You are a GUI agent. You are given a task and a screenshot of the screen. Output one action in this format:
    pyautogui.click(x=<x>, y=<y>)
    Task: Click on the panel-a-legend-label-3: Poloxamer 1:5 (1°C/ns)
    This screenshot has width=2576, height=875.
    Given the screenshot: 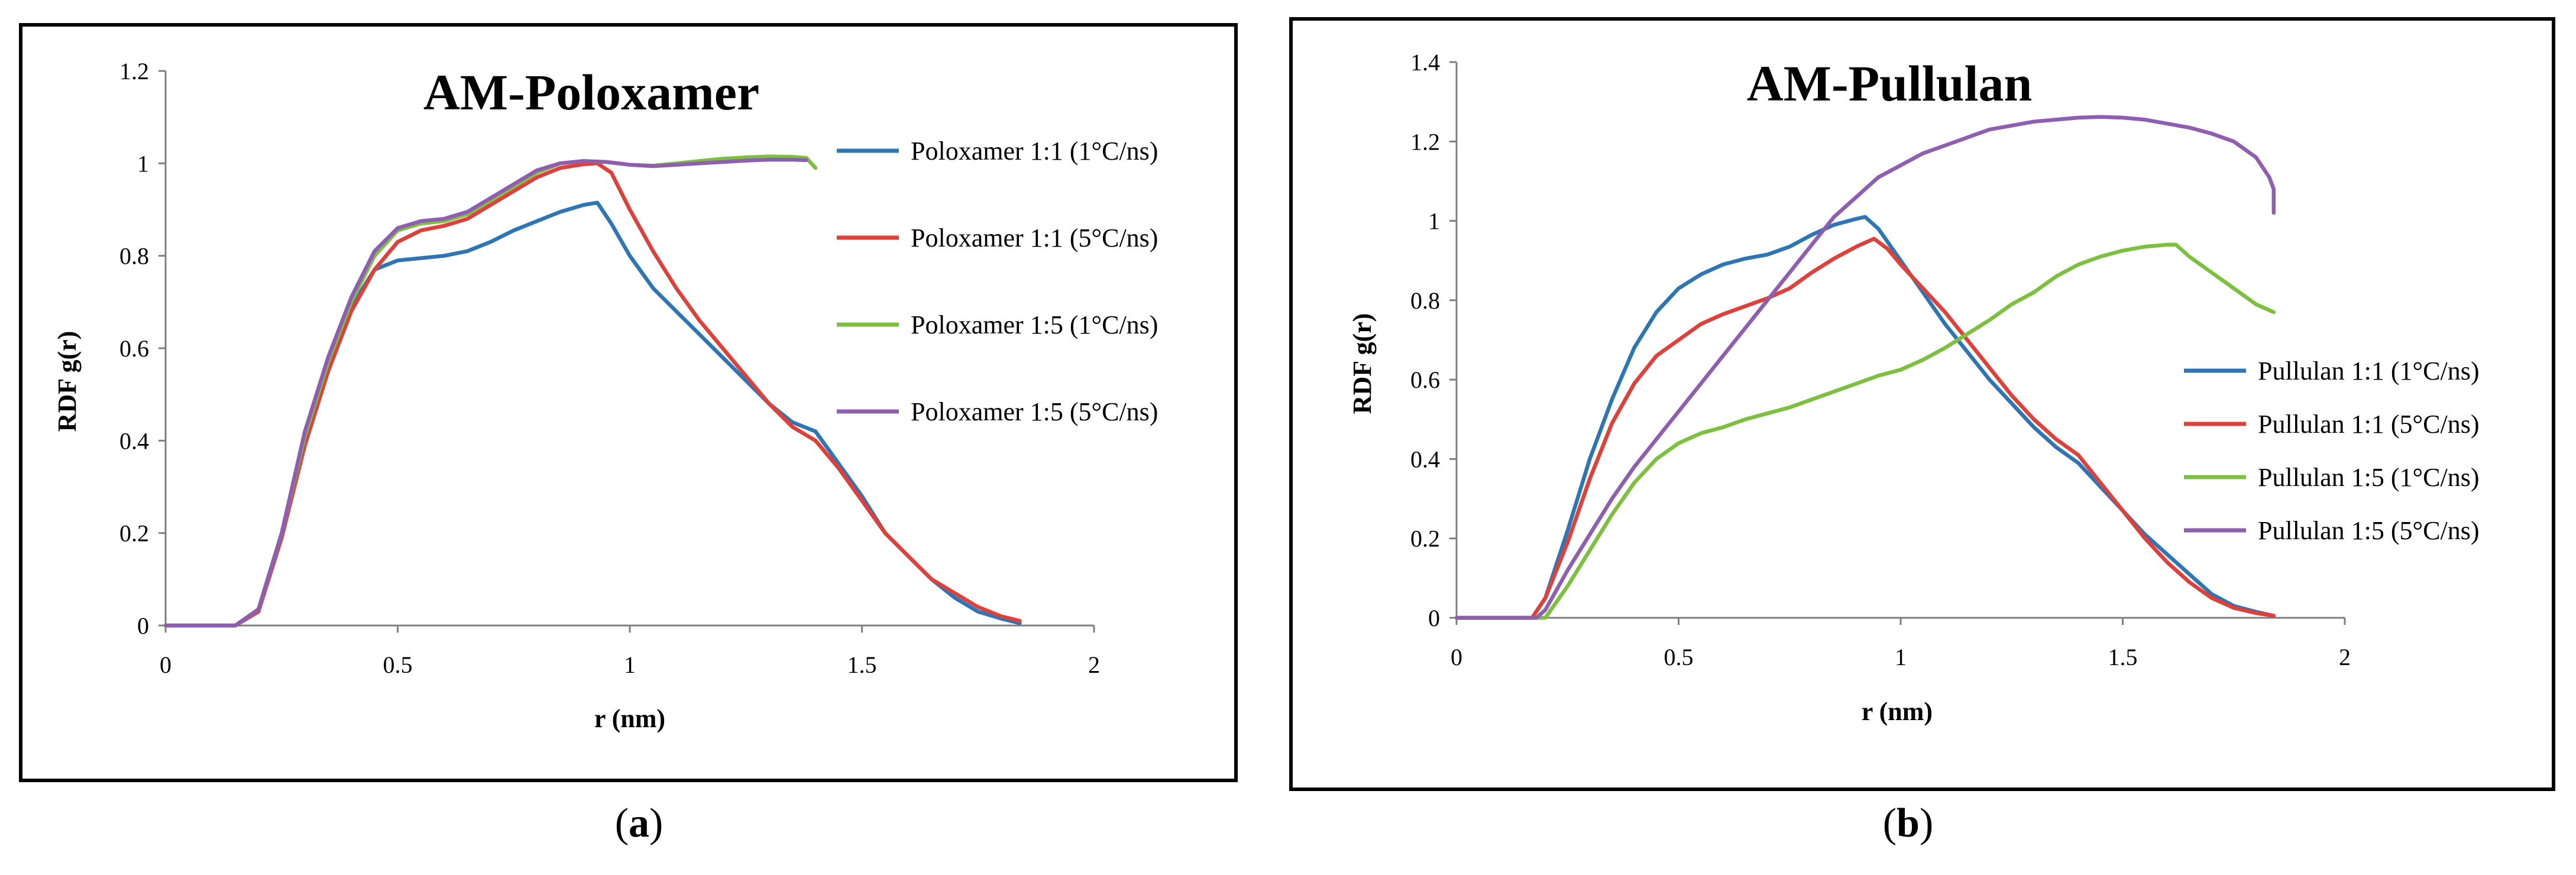 What is the action you would take?
    pyautogui.click(x=1035, y=325)
    